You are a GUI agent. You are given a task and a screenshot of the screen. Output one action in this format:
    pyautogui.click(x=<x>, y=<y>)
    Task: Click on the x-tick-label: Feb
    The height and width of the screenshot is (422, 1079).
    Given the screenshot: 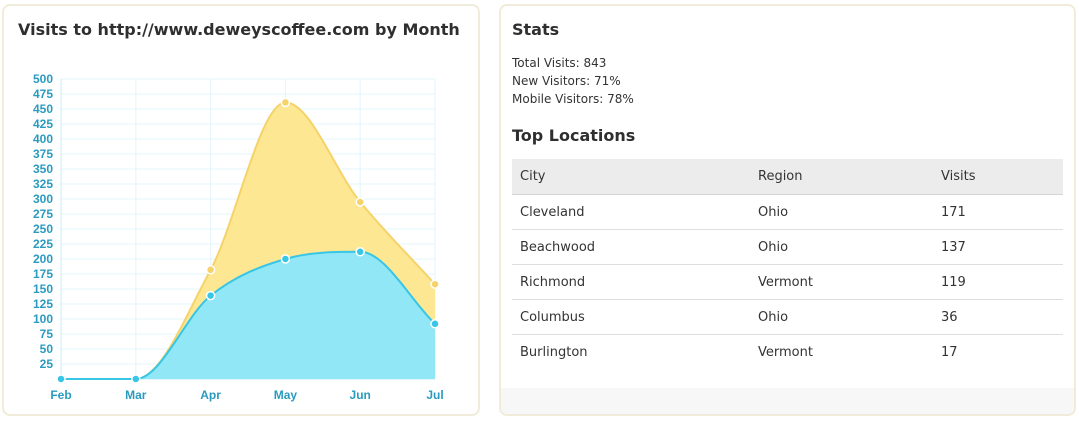 What is the action you would take?
    pyautogui.click(x=60, y=395)
    